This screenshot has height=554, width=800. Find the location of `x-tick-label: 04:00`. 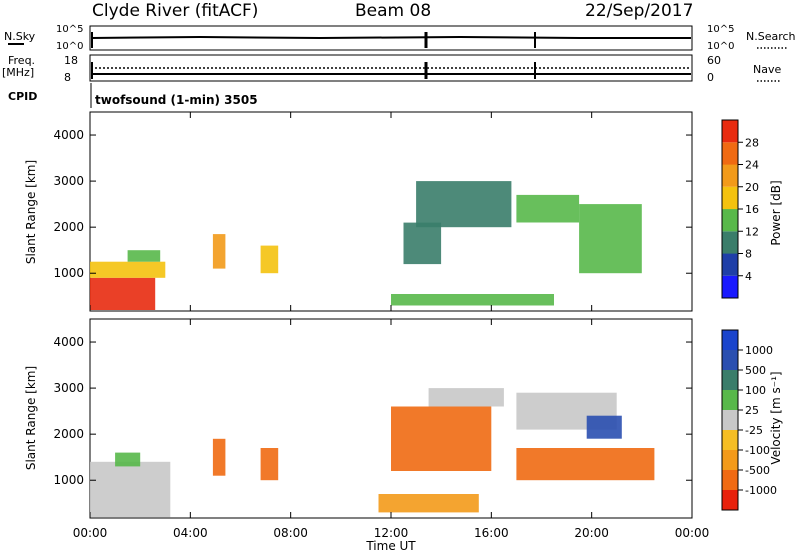

x-tick-label: 04:00 is located at coordinates (190, 533).